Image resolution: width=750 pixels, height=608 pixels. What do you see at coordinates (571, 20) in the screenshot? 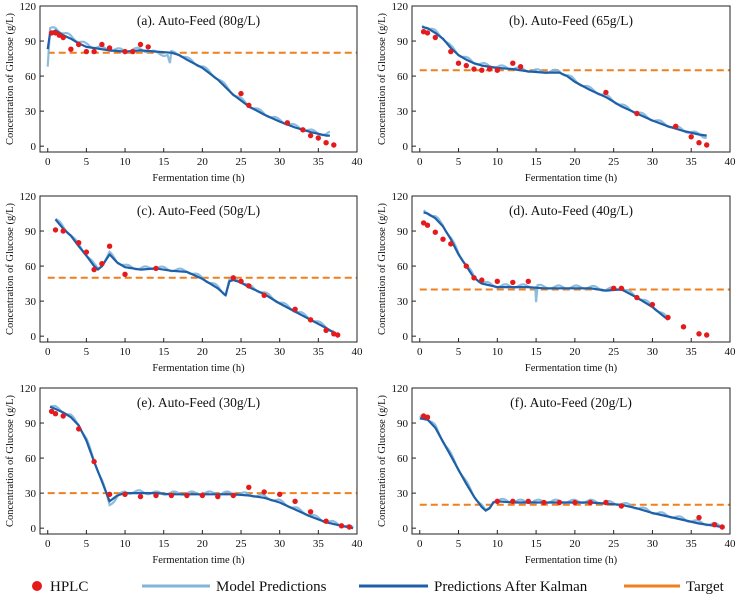
I see `panel-title: (b). Auto-Feed (65g/L)` at bounding box center [571, 20].